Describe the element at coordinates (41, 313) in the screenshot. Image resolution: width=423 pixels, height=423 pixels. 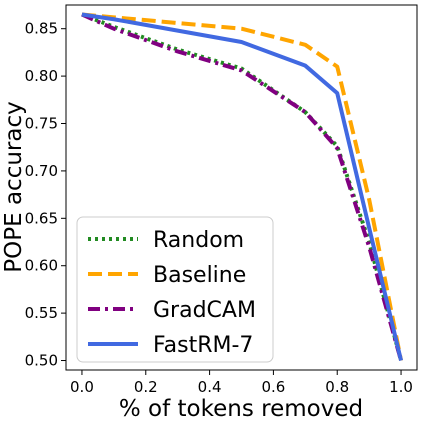
I see `y-tick-label: 0.55` at that location.